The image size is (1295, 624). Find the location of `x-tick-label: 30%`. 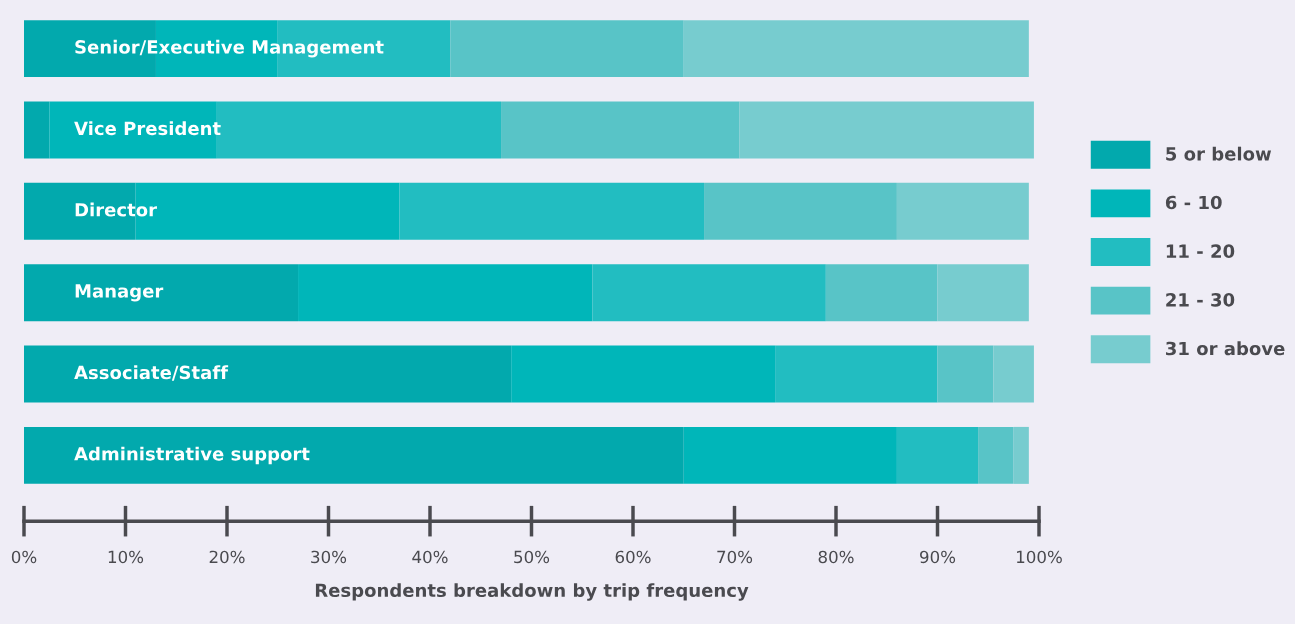

x-tick-label: 30% is located at coordinates (329, 557).